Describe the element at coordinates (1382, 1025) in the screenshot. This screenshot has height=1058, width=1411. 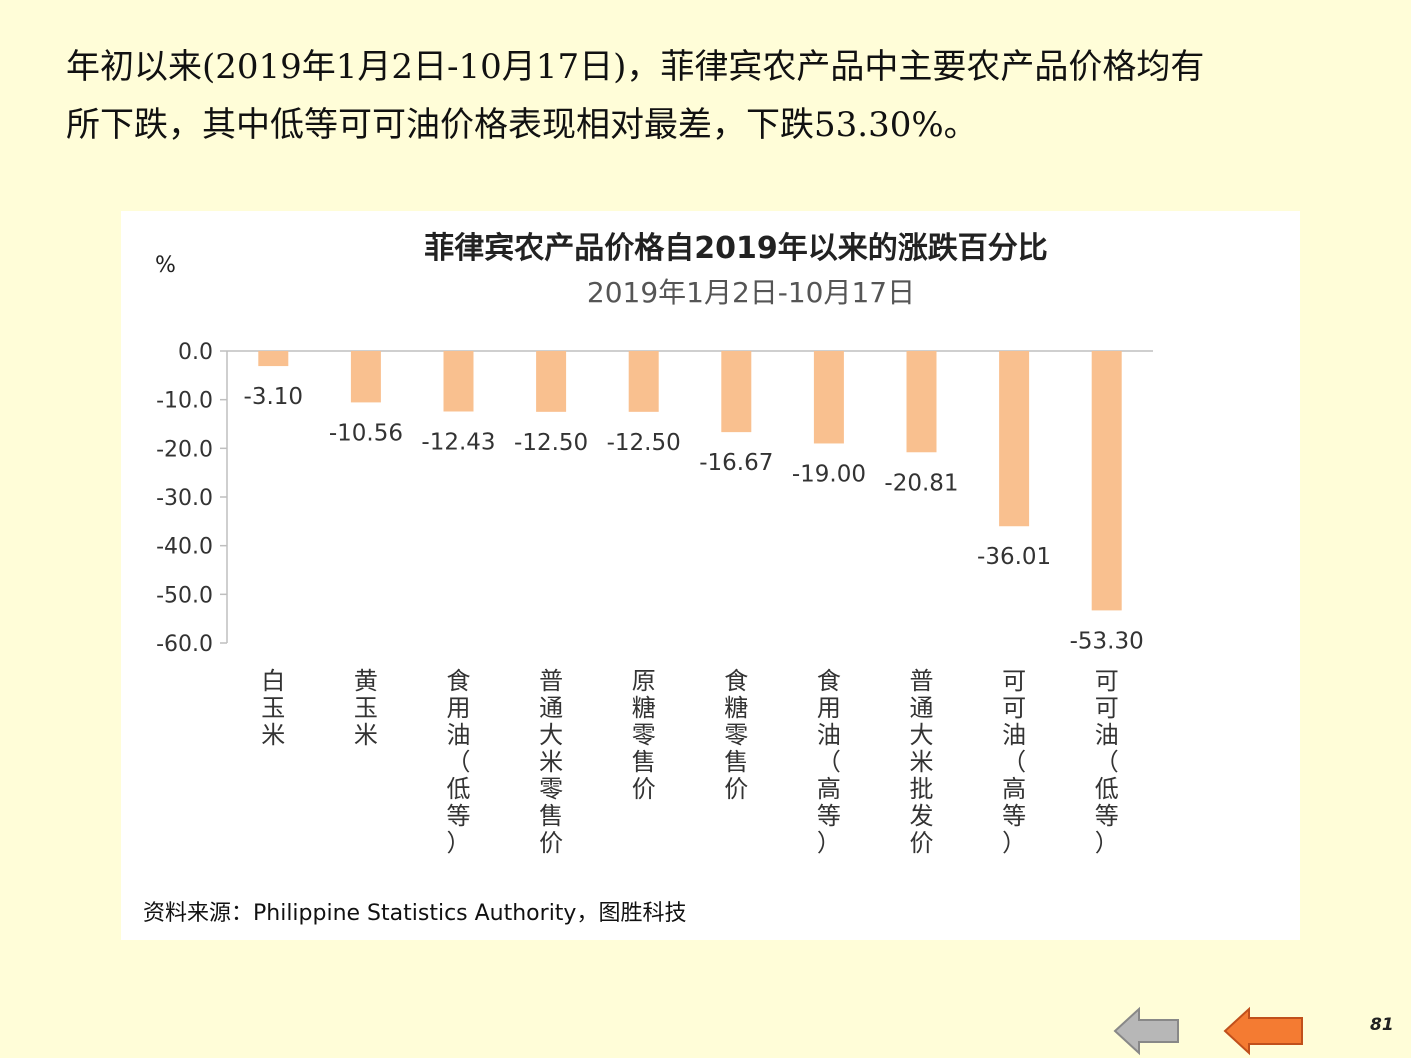
I see `page-number: 81` at that location.